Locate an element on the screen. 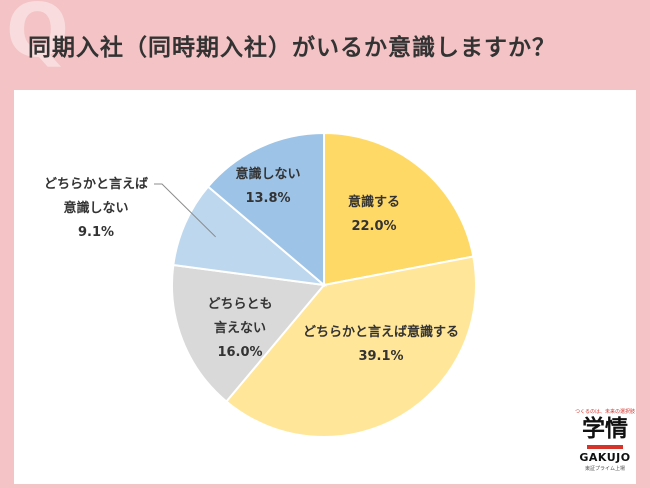  question-title: 同期入社（同時期入社）がいるか意識しますか？ is located at coordinates (292, 48).